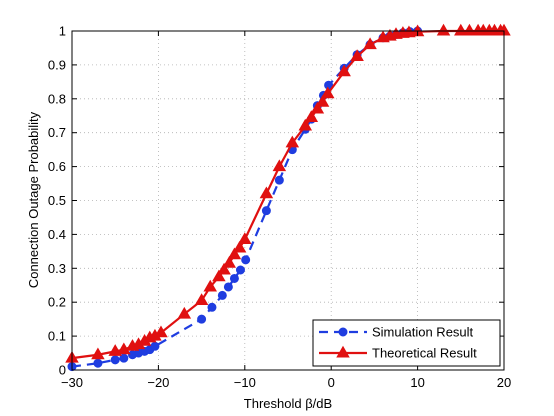 The height and width of the screenshot is (416, 554). I want to click on x-tick-label: −10, so click(245, 382).